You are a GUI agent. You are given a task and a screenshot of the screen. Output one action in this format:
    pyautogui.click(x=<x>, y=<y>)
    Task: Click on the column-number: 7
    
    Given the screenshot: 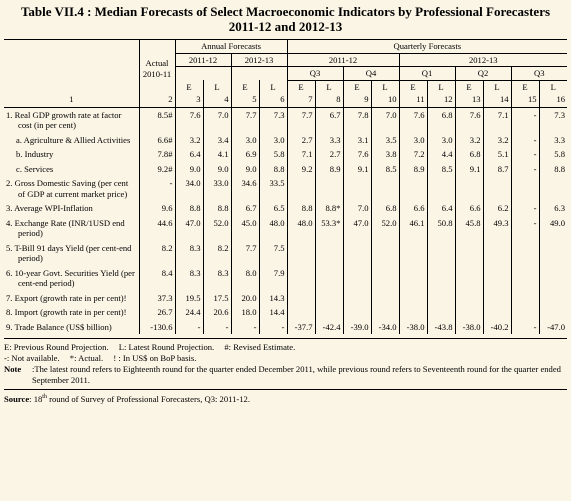 What is the action you would take?
    pyautogui.click(x=301, y=100)
    